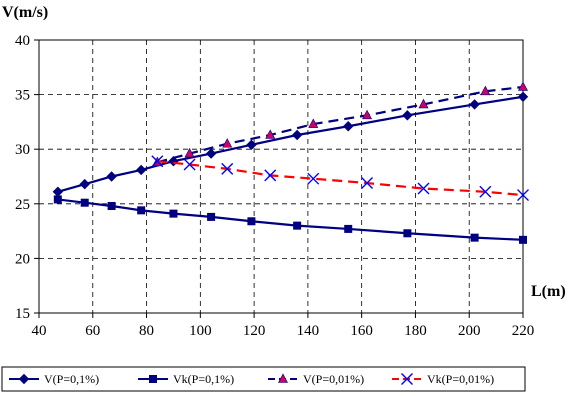 This screenshot has height=396, width=582. Describe the element at coordinates (22, 96) in the screenshot. I see `y-tick-label: 35` at that location.